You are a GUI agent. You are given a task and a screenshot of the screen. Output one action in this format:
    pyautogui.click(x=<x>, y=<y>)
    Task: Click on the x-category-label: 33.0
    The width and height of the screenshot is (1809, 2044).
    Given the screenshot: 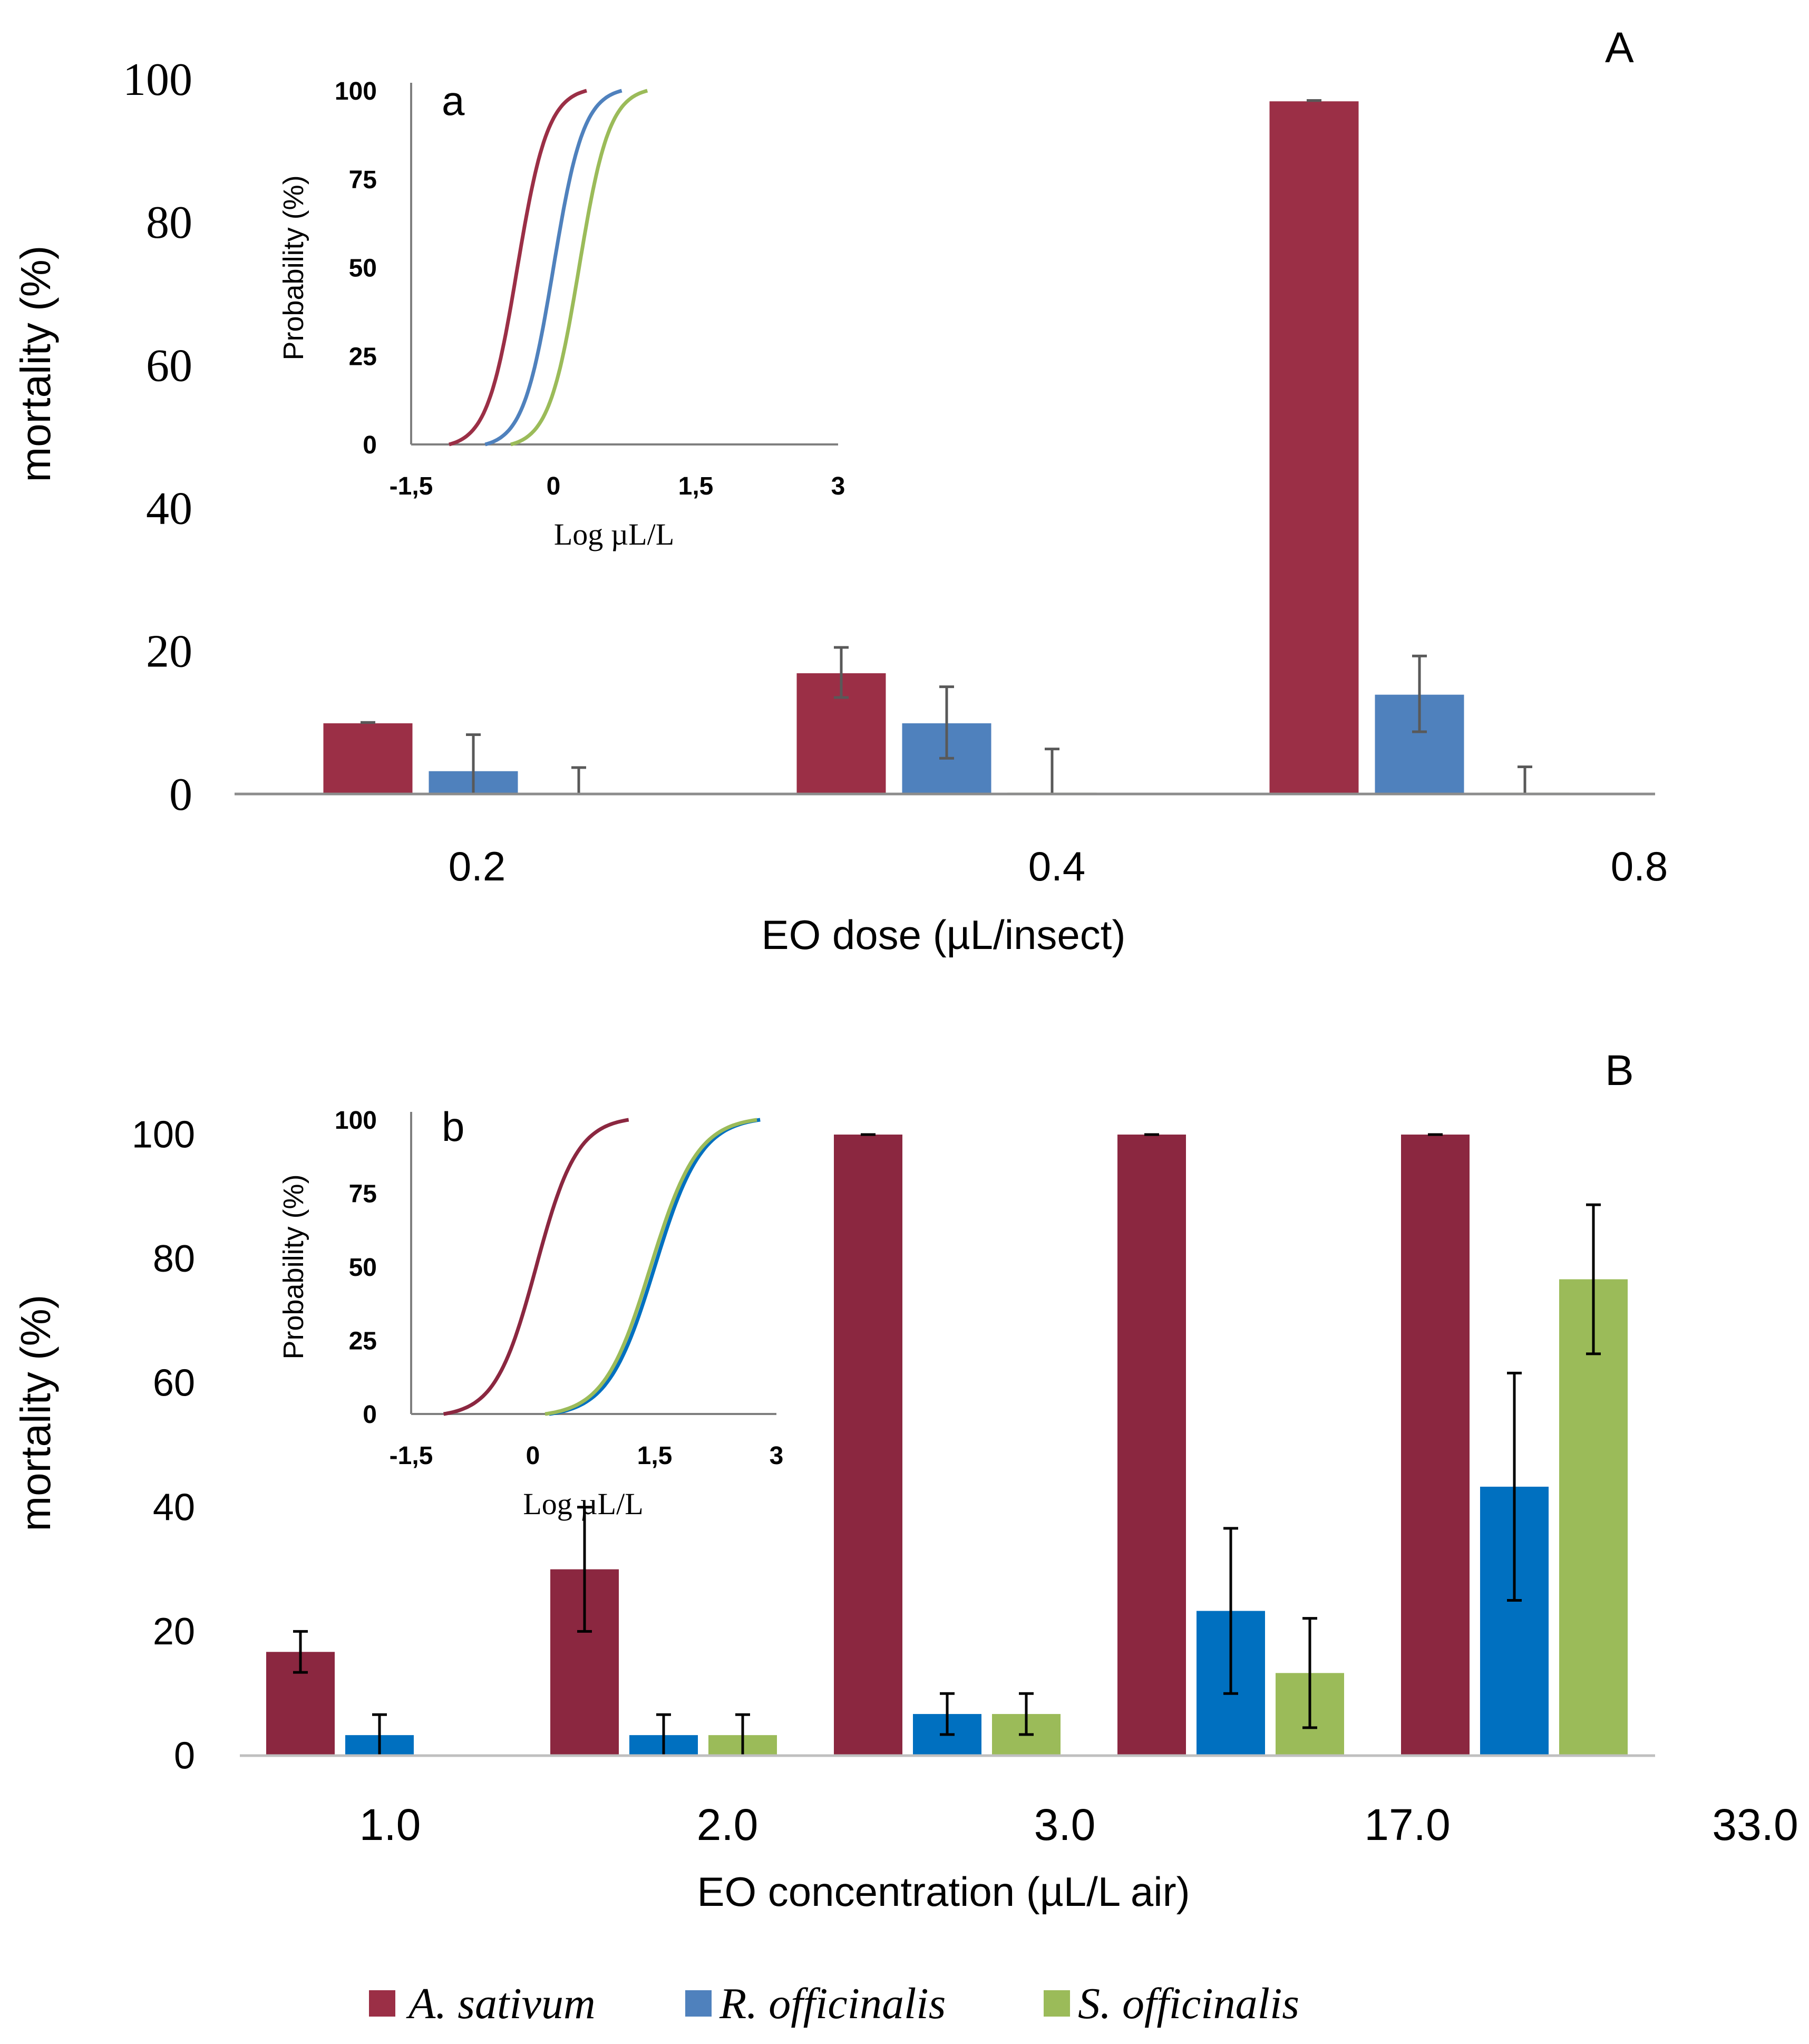 What is the action you would take?
    pyautogui.click(x=1755, y=1824)
    